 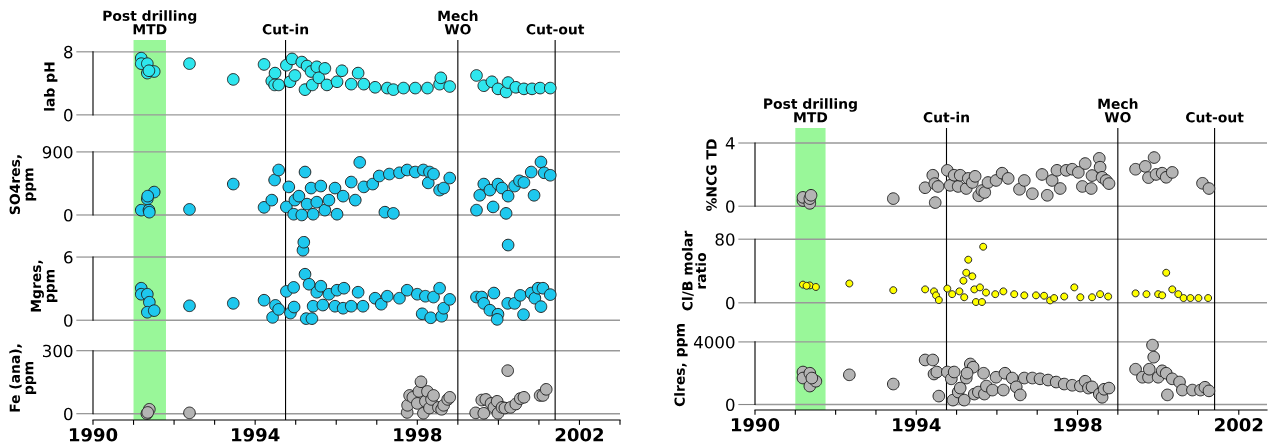 I want to click on y-axis-title: Cl/B molar ratio, so click(x=694, y=270).